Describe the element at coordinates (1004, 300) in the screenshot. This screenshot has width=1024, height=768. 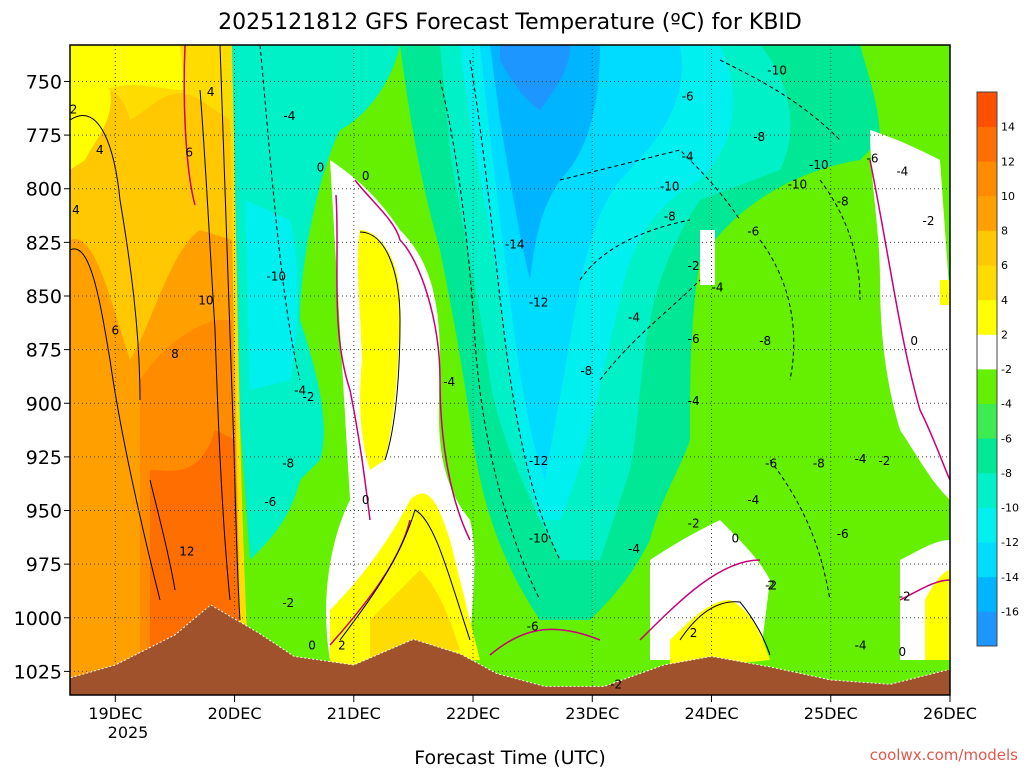
I see `colorbar-tick-label: 4` at that location.